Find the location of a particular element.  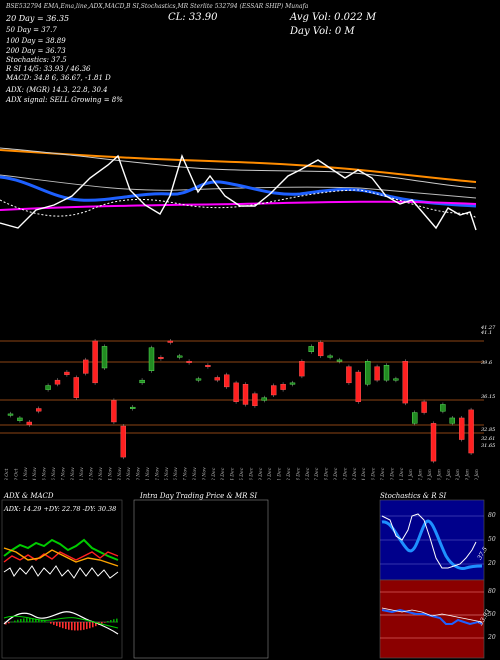

date-label: 03 Dec is located at coordinates (223, 473).